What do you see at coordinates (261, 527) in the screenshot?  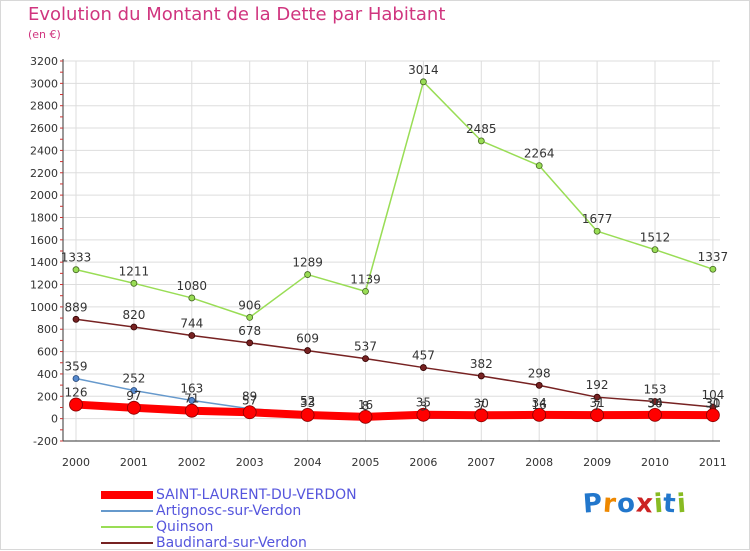 I see `legend-item-quinson: Quinson` at bounding box center [261, 527].